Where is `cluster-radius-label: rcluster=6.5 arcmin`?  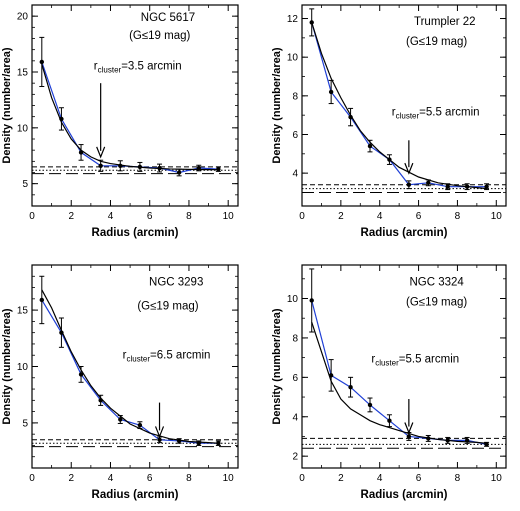
cluster-radius-label: rcluster=6.5 arcmin is located at coordinates (167, 356).